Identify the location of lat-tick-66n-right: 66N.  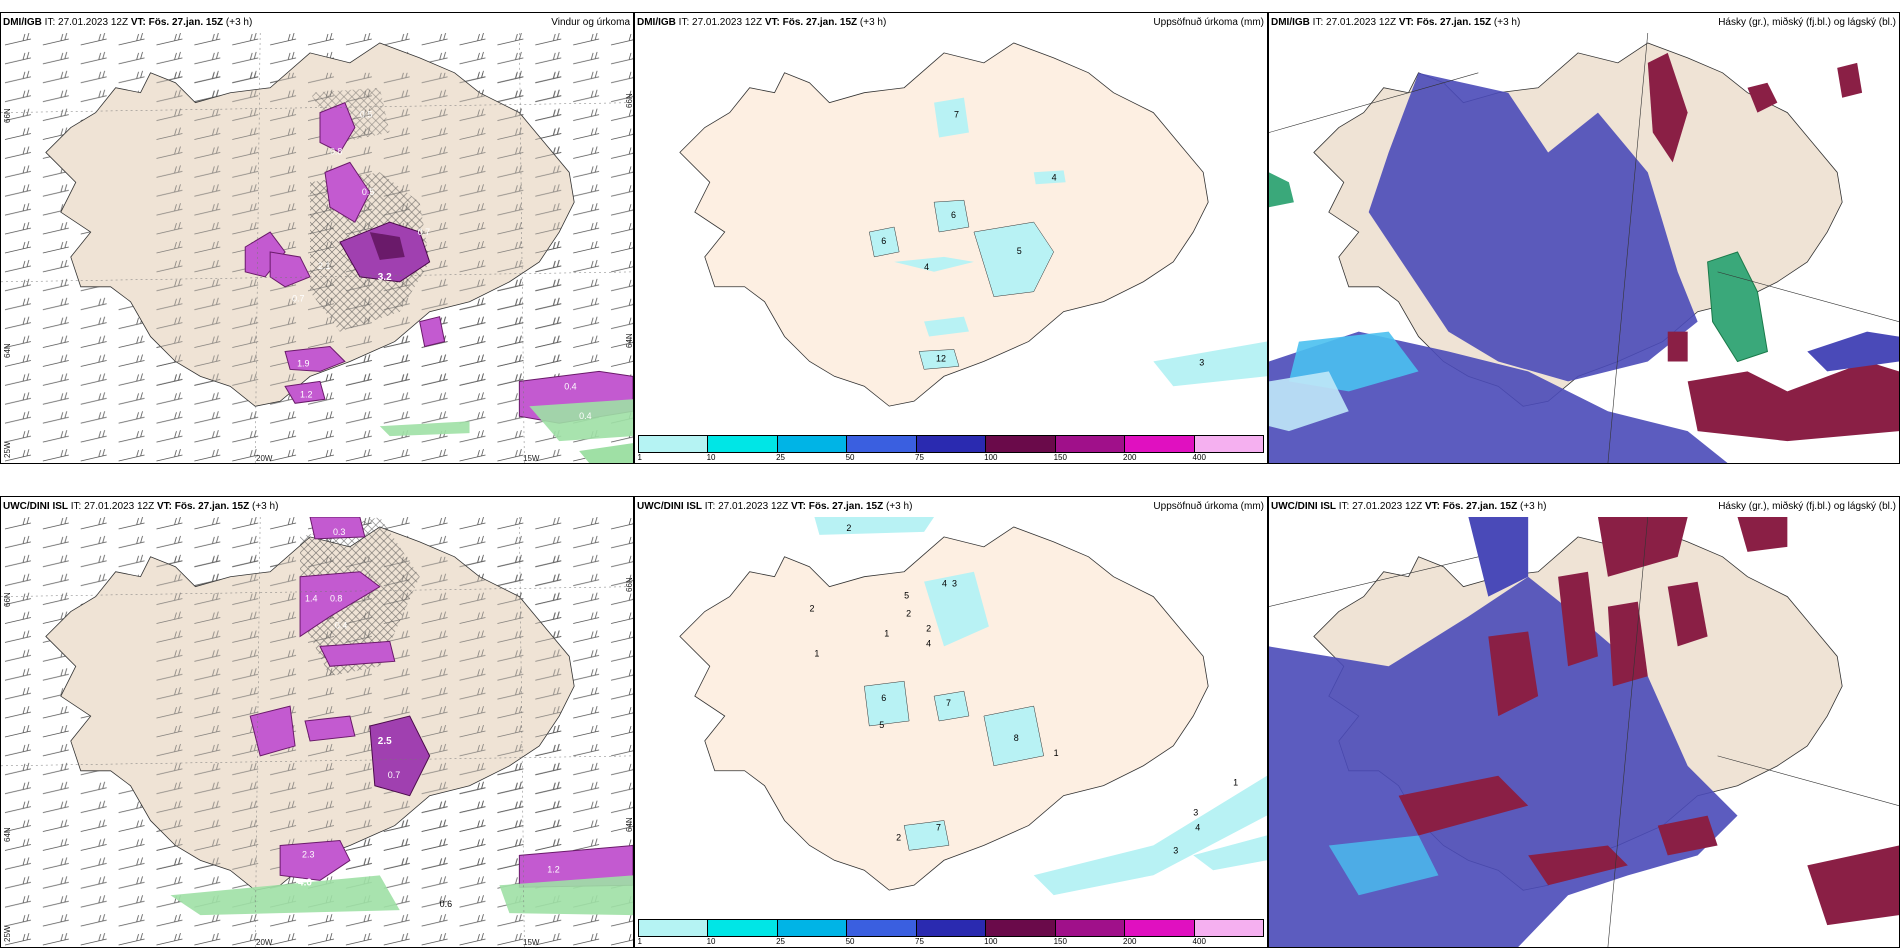
(629, 100).